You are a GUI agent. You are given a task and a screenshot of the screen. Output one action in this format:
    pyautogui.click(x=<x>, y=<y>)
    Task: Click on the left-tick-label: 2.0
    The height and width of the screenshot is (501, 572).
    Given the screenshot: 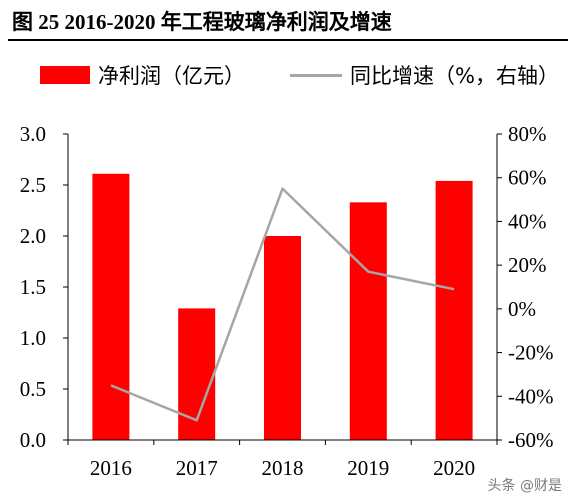 What is the action you would take?
    pyautogui.click(x=33, y=236)
    